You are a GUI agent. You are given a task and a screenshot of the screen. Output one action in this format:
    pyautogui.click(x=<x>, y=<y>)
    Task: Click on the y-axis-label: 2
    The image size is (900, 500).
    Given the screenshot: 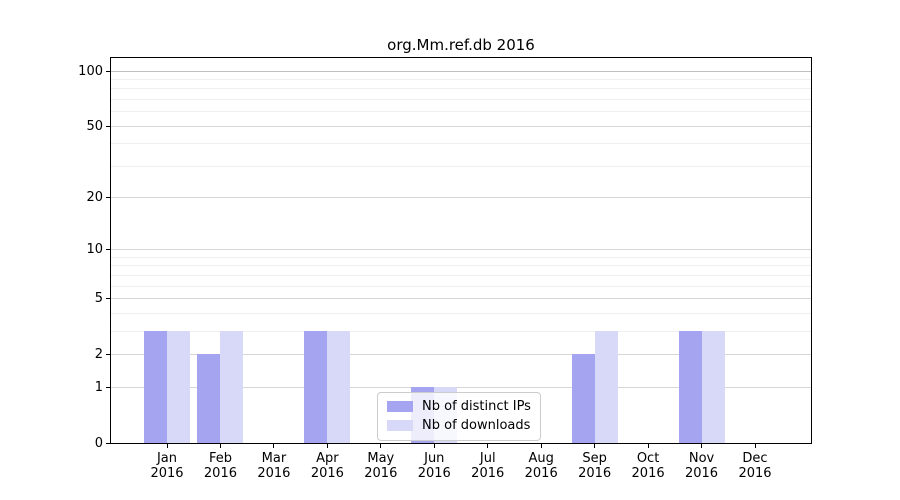 What is the action you would take?
    pyautogui.click(x=98, y=354)
    